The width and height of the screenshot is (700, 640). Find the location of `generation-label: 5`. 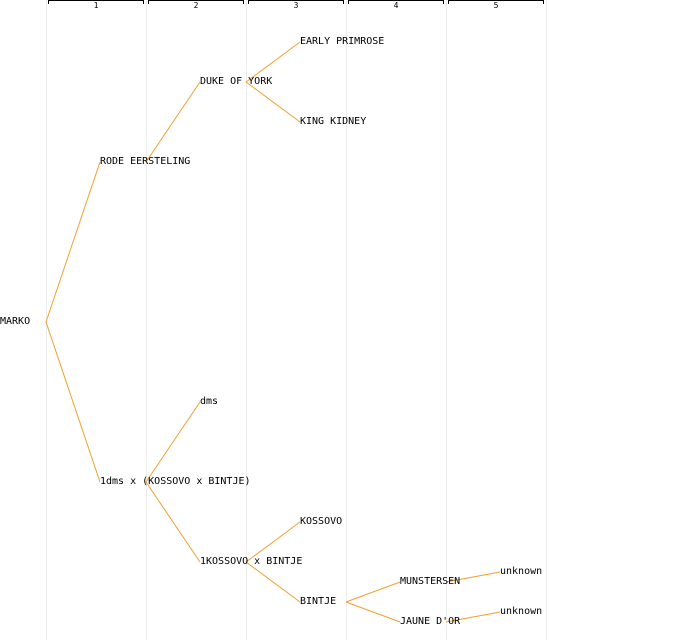

generation-label: 5 is located at coordinates (496, 5).